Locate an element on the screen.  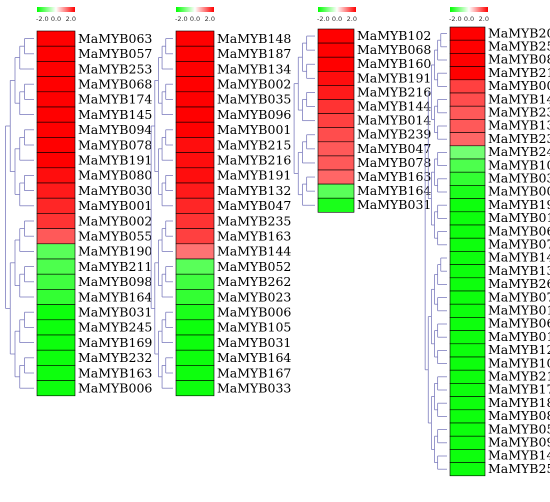
gene-label: MaMYB148 is located at coordinates (254, 38).